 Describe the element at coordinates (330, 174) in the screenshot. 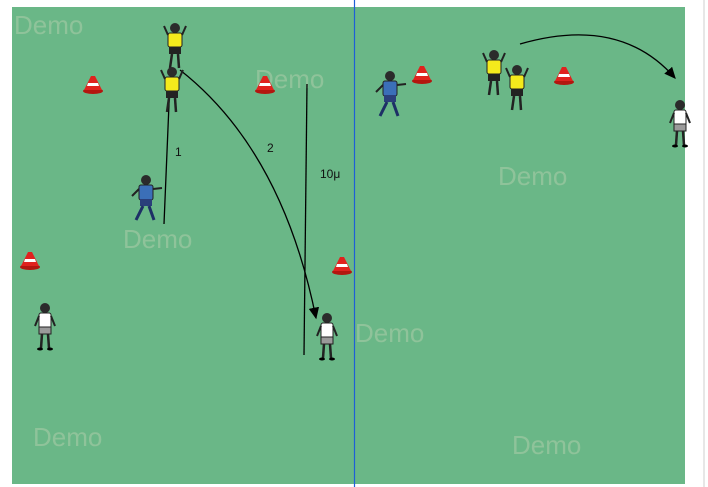

I see `distance-label: 10μ` at that location.